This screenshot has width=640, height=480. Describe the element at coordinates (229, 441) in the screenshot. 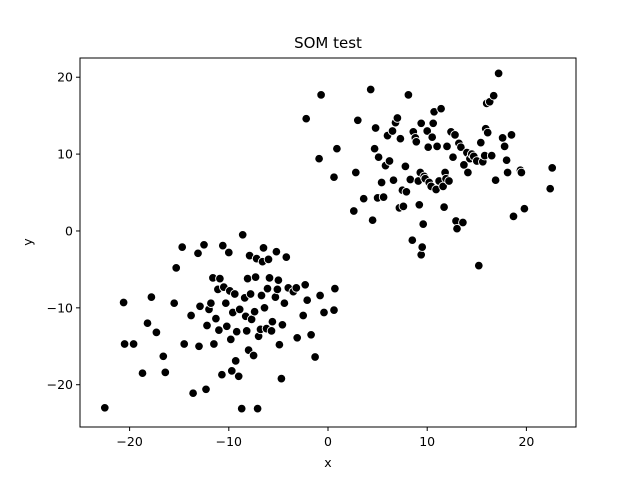

I see `x-tick-label: −10` at that location.